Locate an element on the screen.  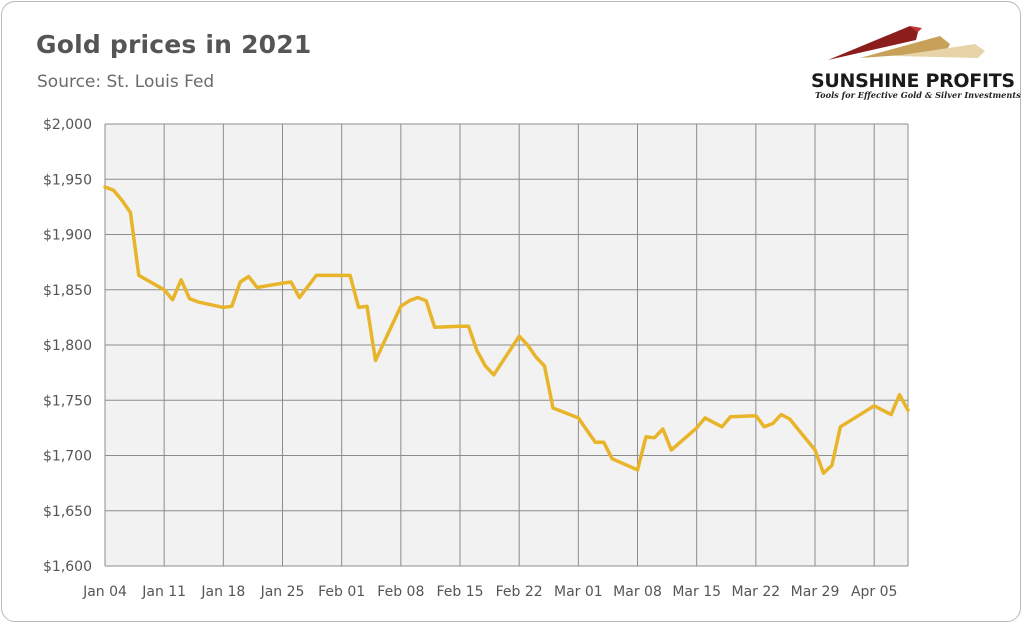
x-tick-label: Mar 08 is located at coordinates (637, 592).